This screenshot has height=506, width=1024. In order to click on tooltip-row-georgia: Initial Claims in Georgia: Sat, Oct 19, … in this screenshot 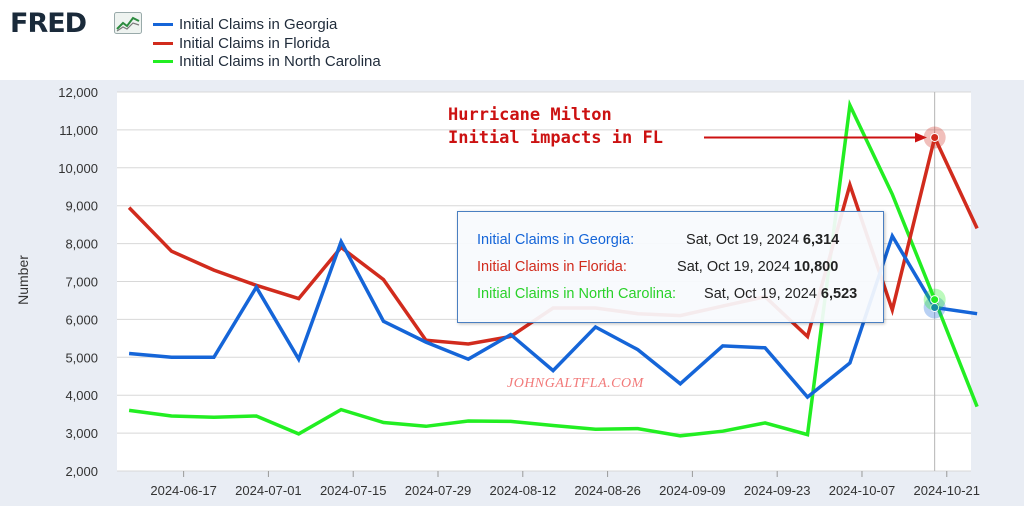, I will do `click(658, 240)`.